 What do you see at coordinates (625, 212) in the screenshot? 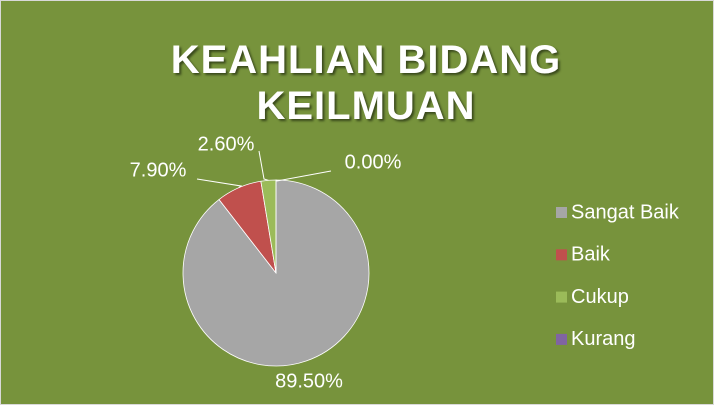
I see `legend-label: Sangat Baik` at bounding box center [625, 212].